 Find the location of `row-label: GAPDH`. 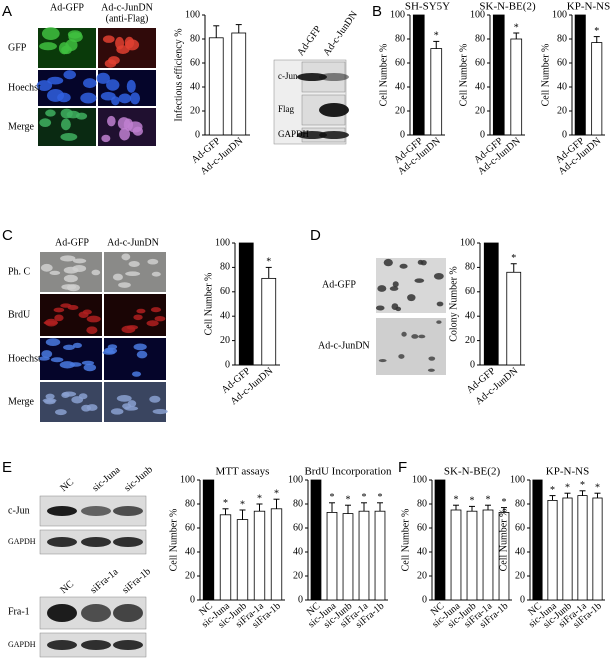

row-label: GAPDH is located at coordinates (22, 644).